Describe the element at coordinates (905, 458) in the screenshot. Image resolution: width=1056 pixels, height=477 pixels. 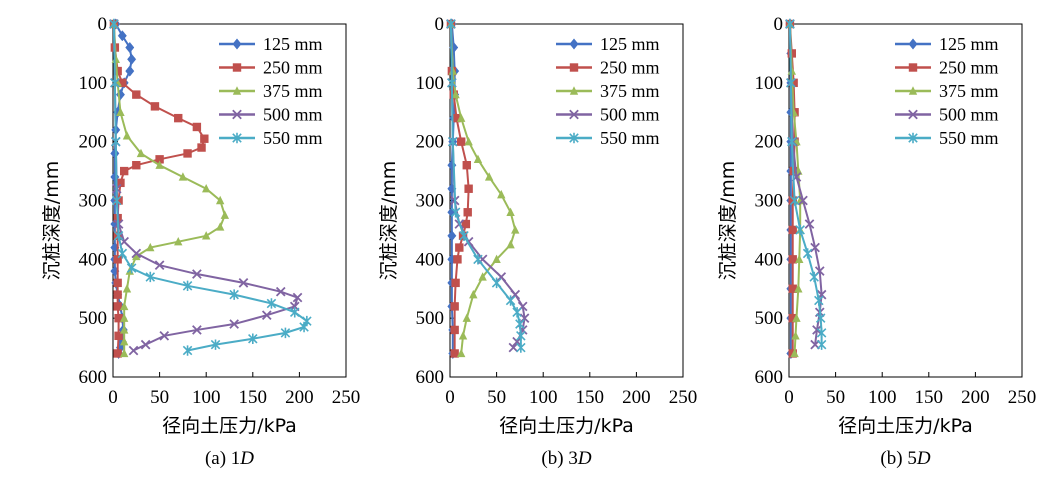
I see `panel-caption: (b) 5D` at that location.